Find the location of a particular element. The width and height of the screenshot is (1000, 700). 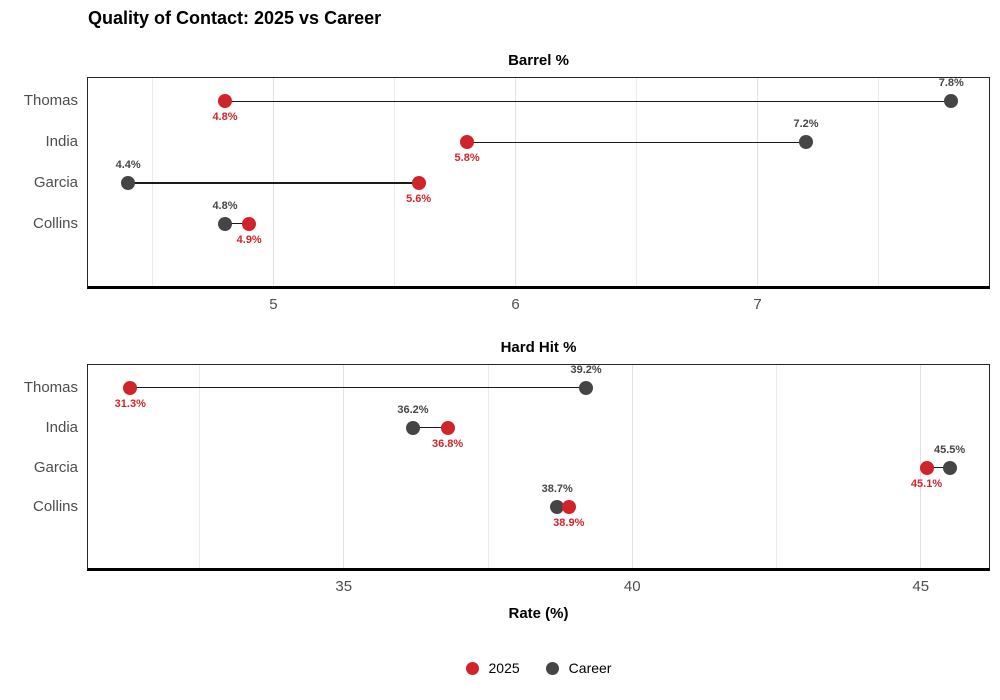

value-label-2025: 31.3% is located at coordinates (130, 403).